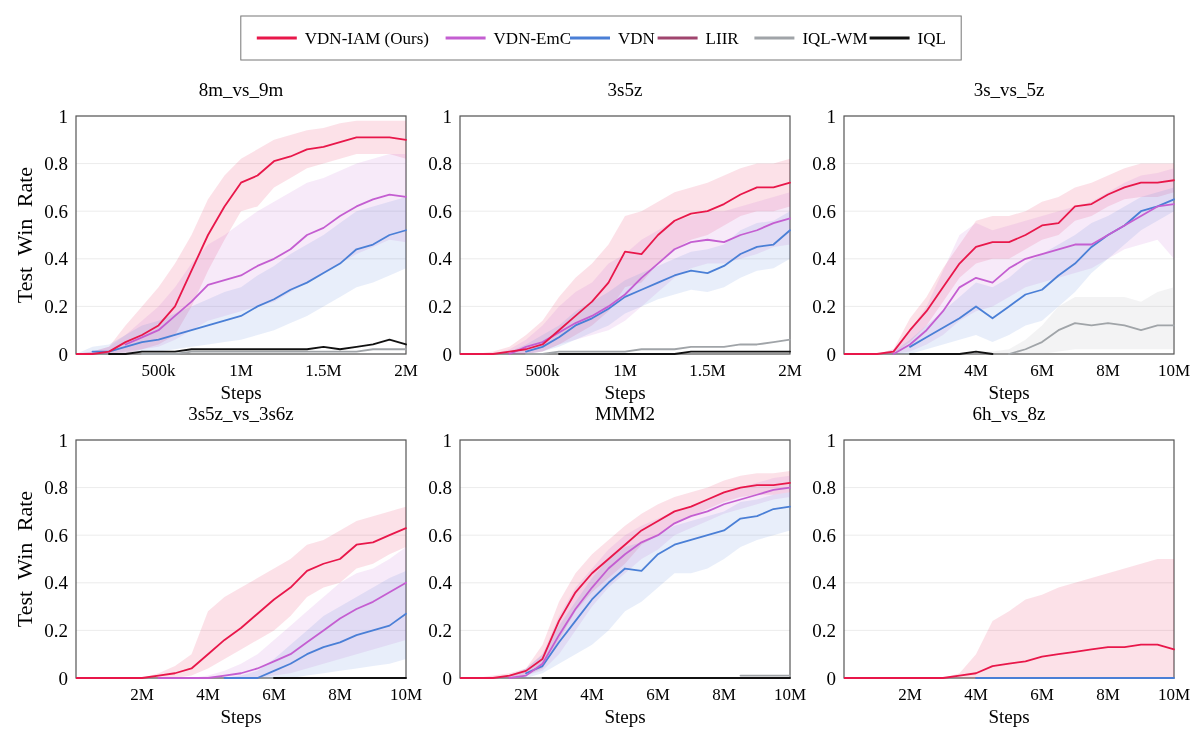  Describe the element at coordinates (1009, 413) in the screenshot. I see `chart-title: 6h_vs_8z` at that location.